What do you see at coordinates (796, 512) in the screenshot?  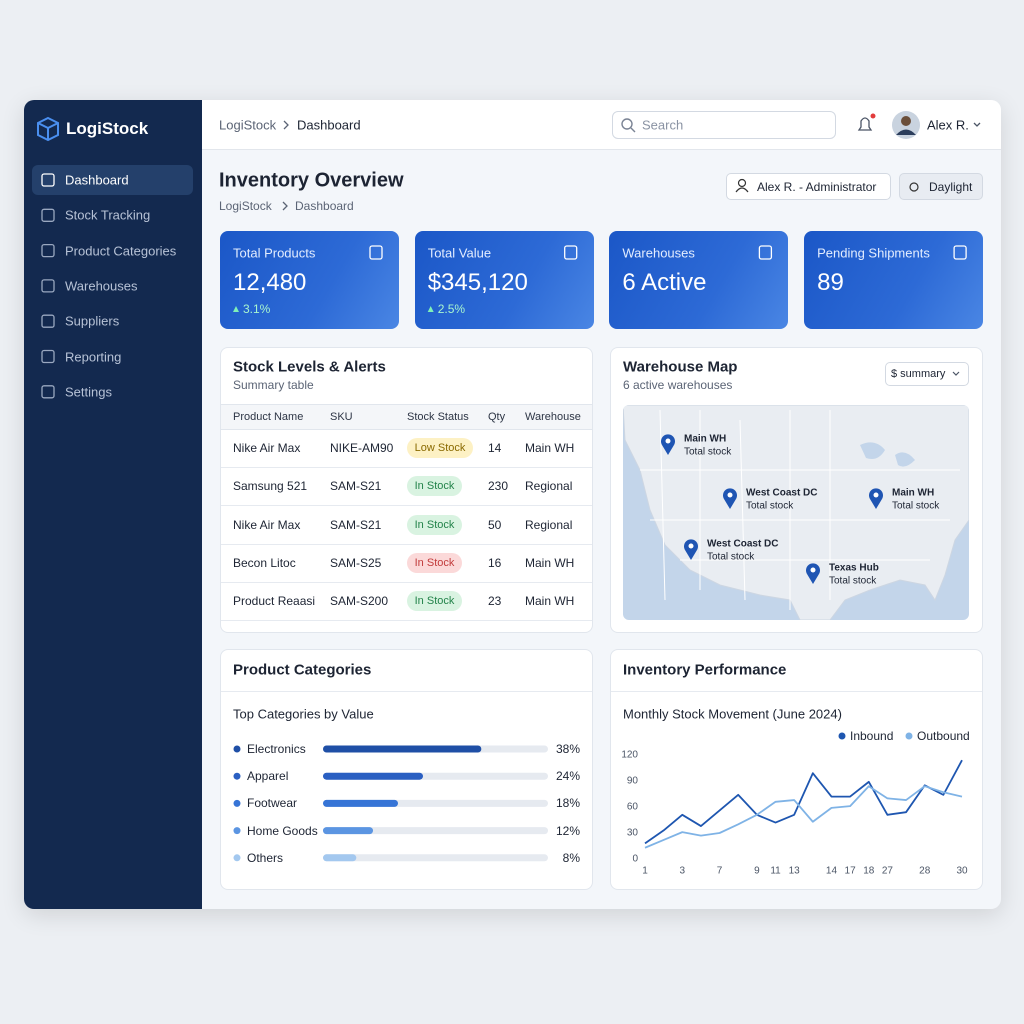 I see `map-land` at bounding box center [796, 512].